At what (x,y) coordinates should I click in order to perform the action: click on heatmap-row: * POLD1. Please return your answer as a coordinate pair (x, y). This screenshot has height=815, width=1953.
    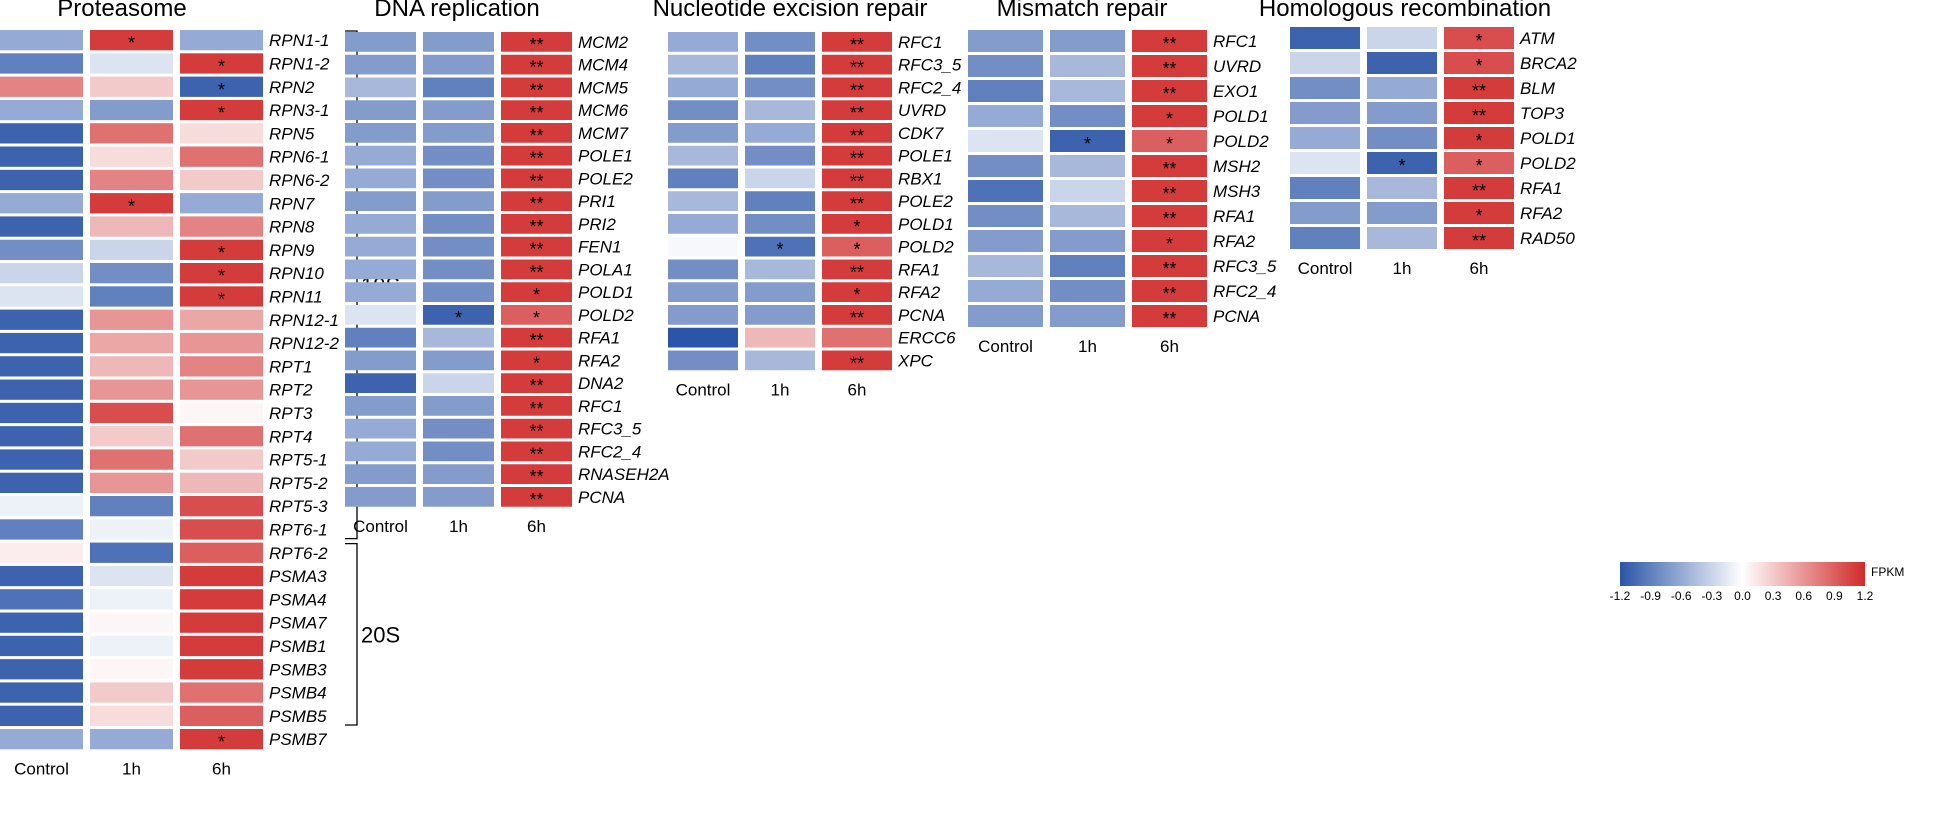
    Looking at the image, I should click on (811, 225).